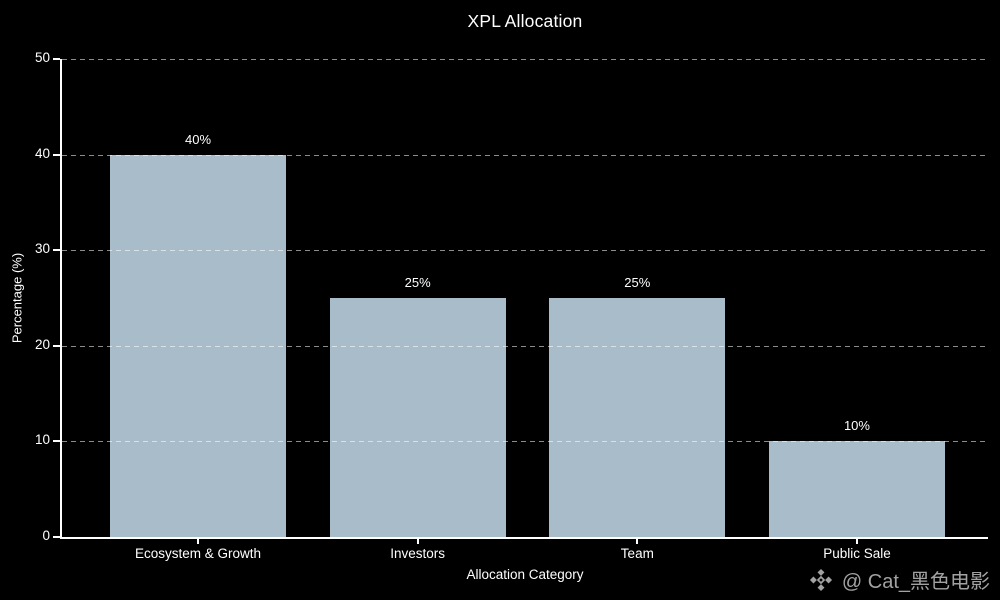 The image size is (1000, 600). What do you see at coordinates (525, 574) in the screenshot?
I see `x-axis-label: Allocation Category` at bounding box center [525, 574].